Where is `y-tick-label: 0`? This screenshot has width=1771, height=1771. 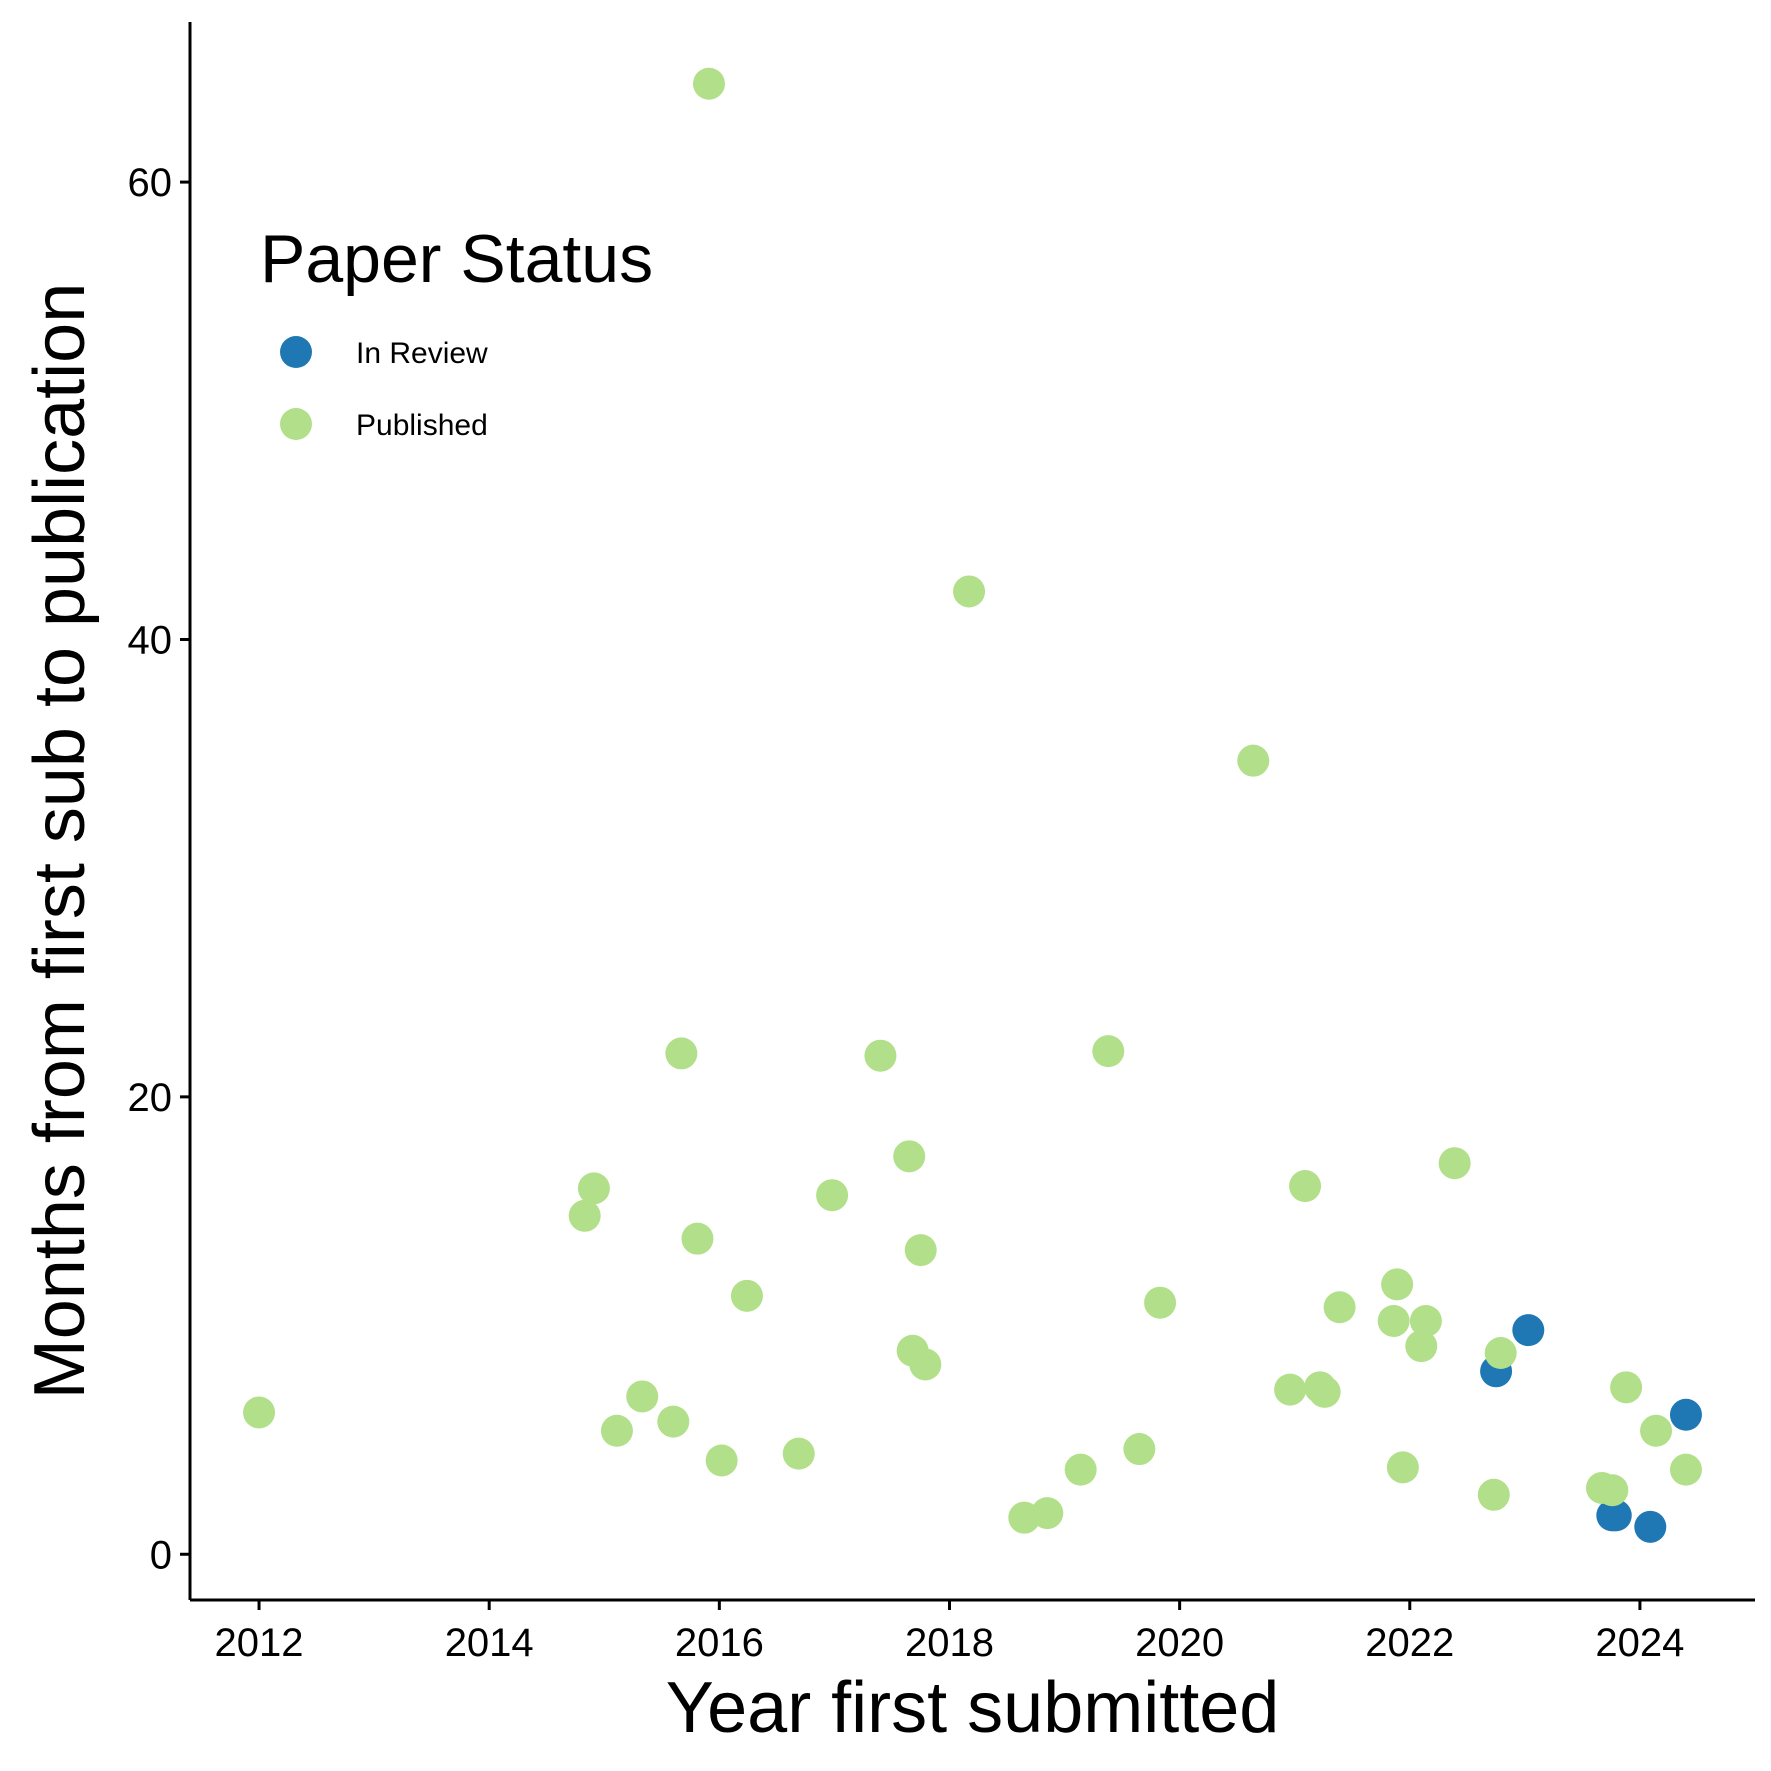 y-tick-label: 0 is located at coordinates (161, 1555).